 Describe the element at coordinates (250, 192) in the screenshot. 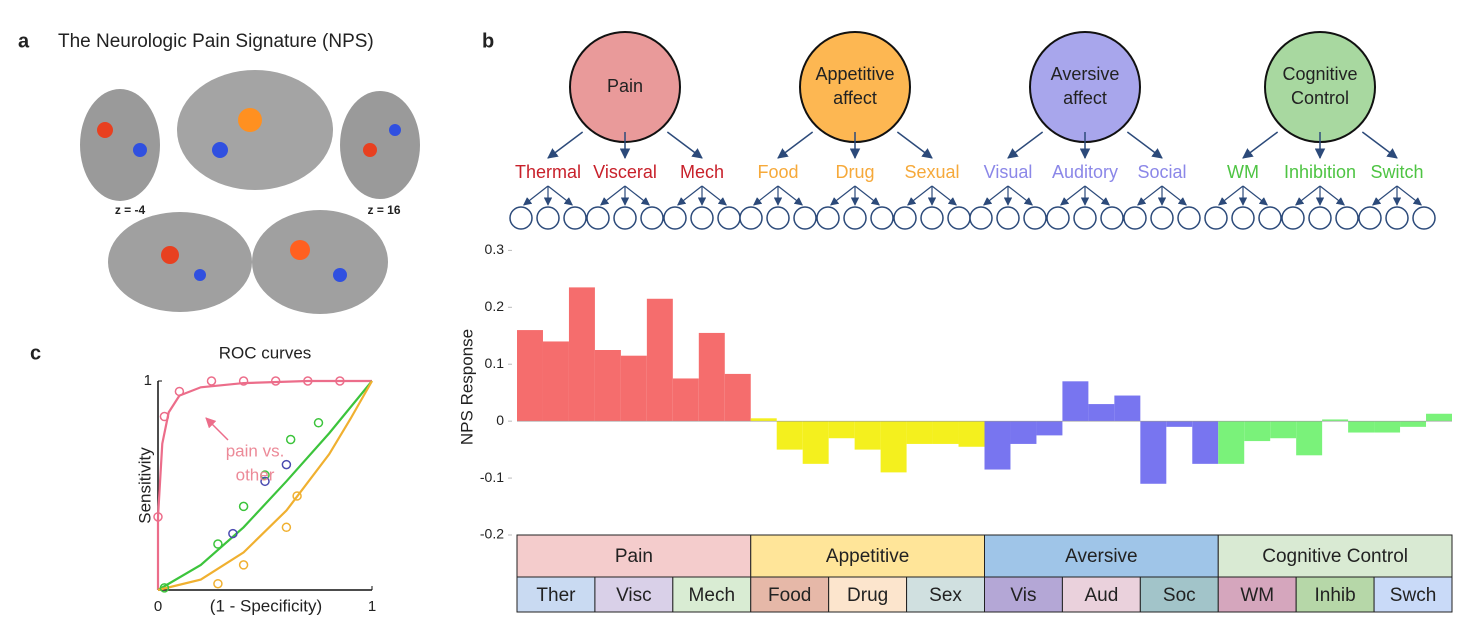

I see `brain-images` at that location.